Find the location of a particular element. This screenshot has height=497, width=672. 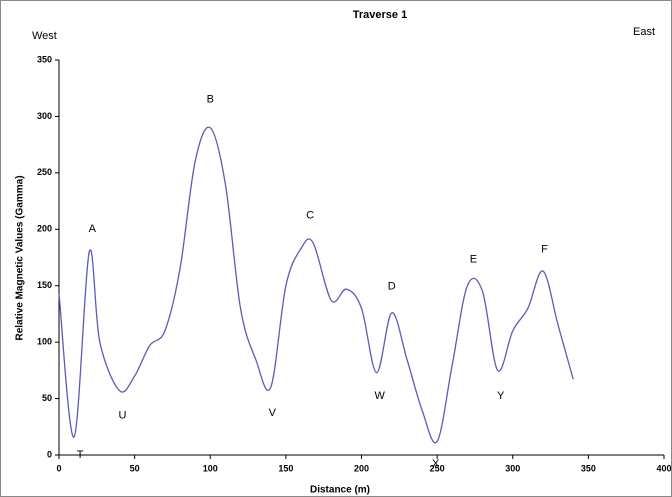

annotation: D is located at coordinates (392, 287).